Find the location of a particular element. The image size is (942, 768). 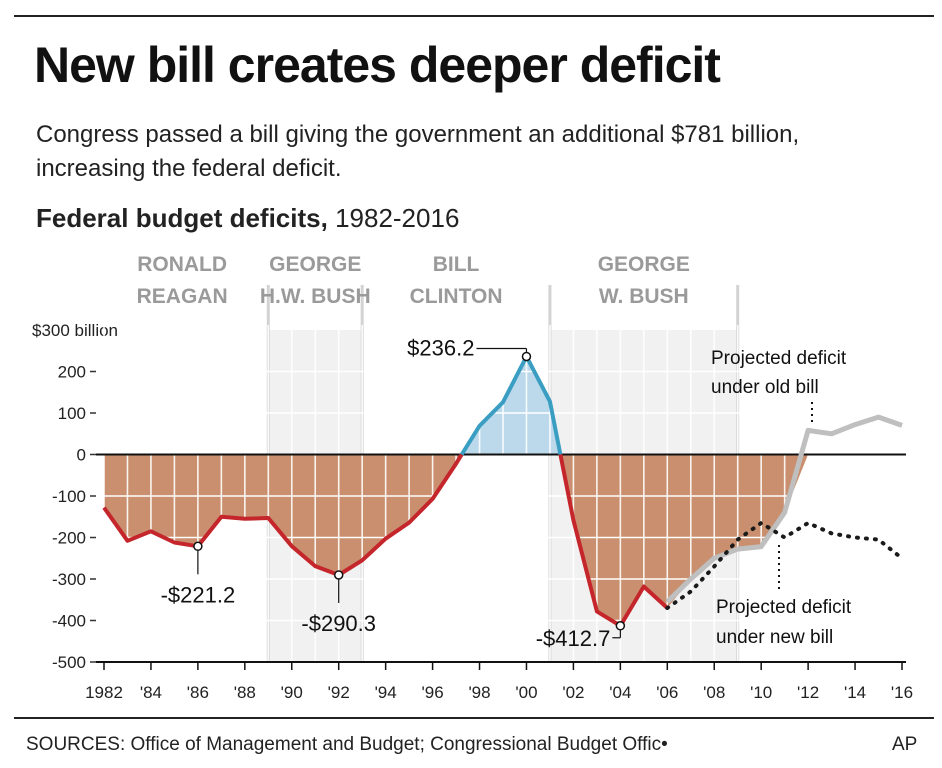

y-tick-label-7: -400 is located at coordinates (69, 621).